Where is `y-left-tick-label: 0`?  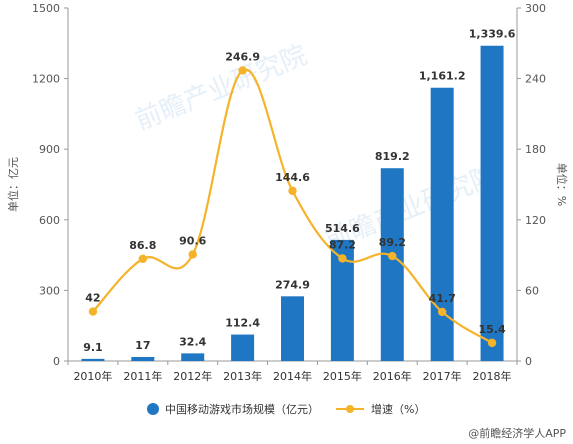 y-left-tick-label: 0 is located at coordinates (56, 361).